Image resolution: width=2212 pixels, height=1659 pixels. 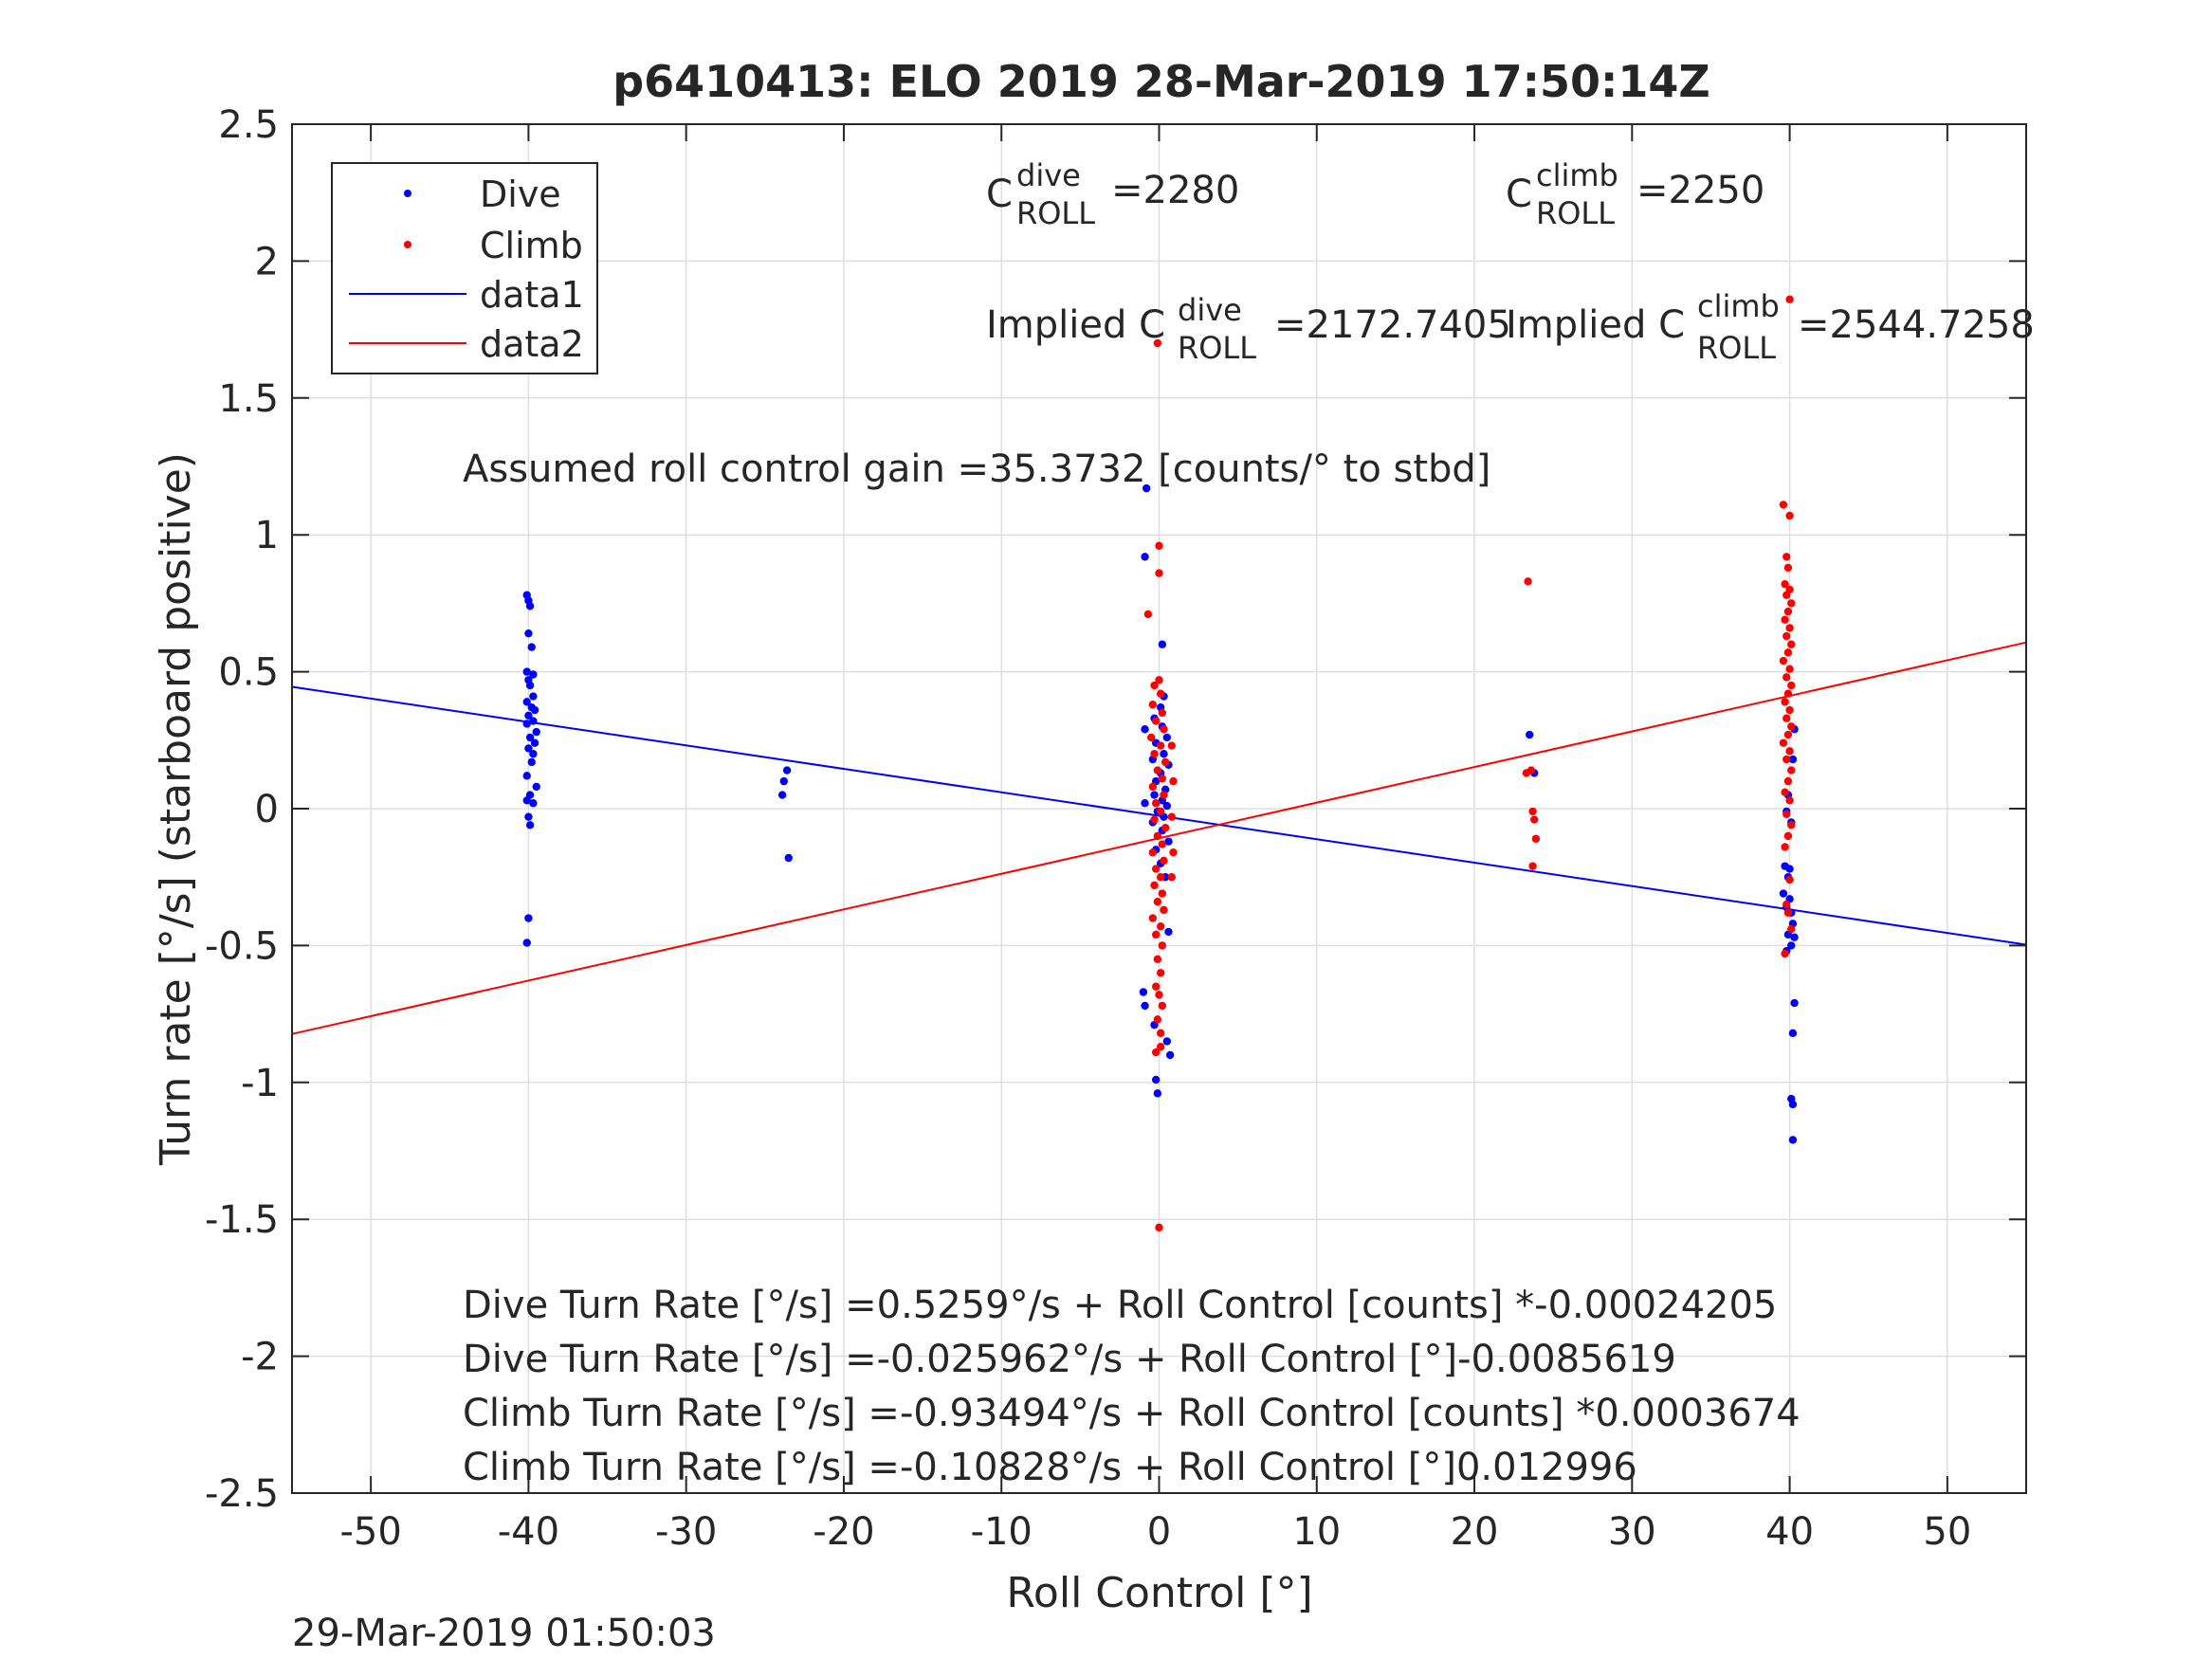 I want to click on x-tick-label: 0, so click(x=1159, y=1532).